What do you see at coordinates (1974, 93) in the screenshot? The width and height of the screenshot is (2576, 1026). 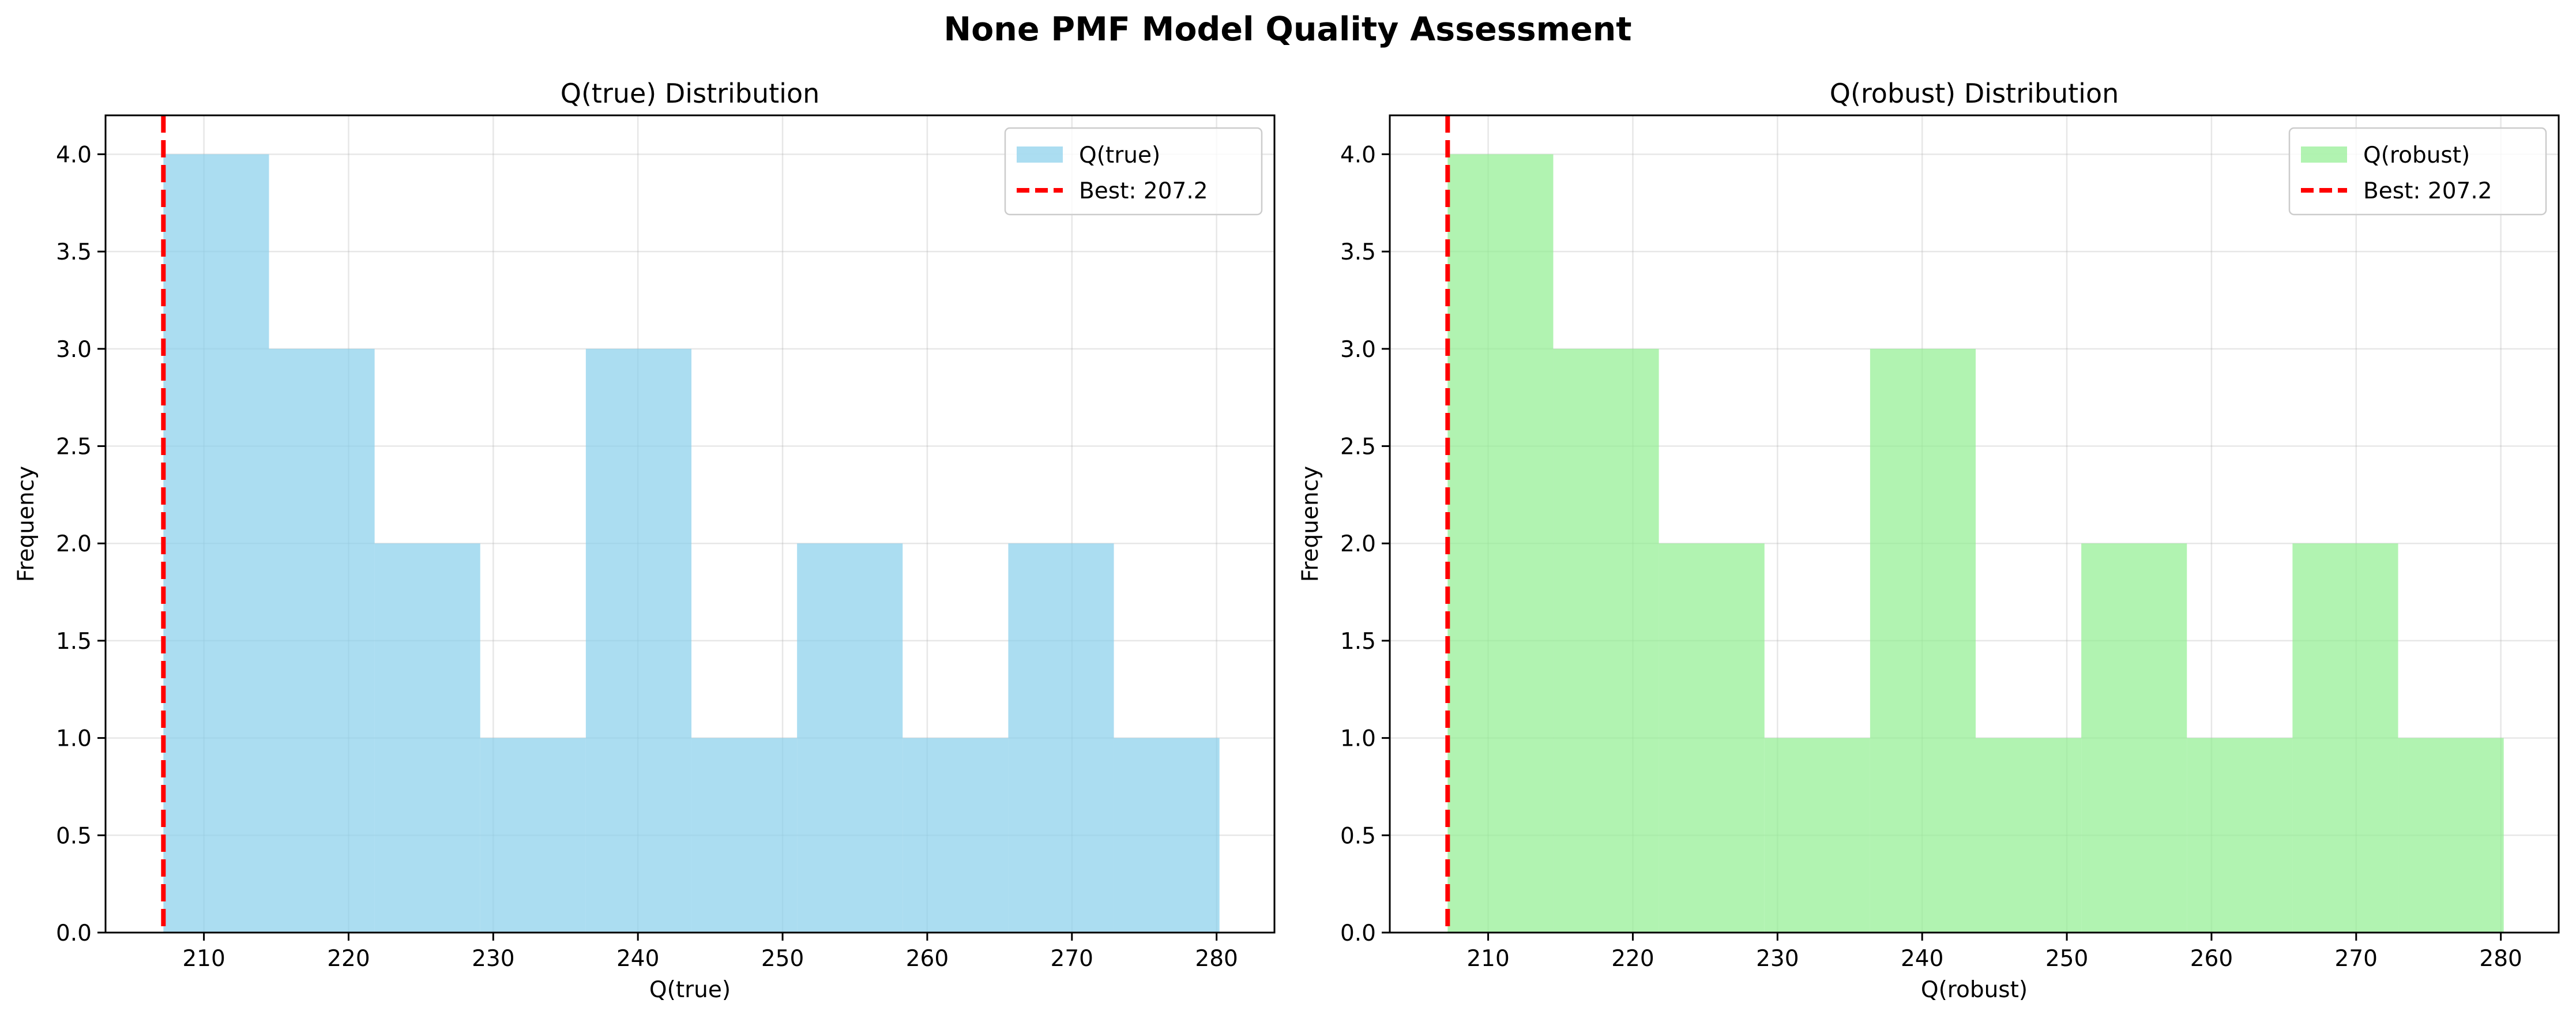 I see `panel-2-title: Q(robust) Distribution` at bounding box center [1974, 93].